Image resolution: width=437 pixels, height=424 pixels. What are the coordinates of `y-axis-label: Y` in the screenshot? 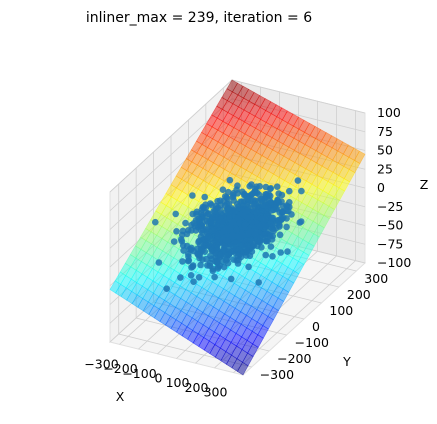 It's located at (346, 361).